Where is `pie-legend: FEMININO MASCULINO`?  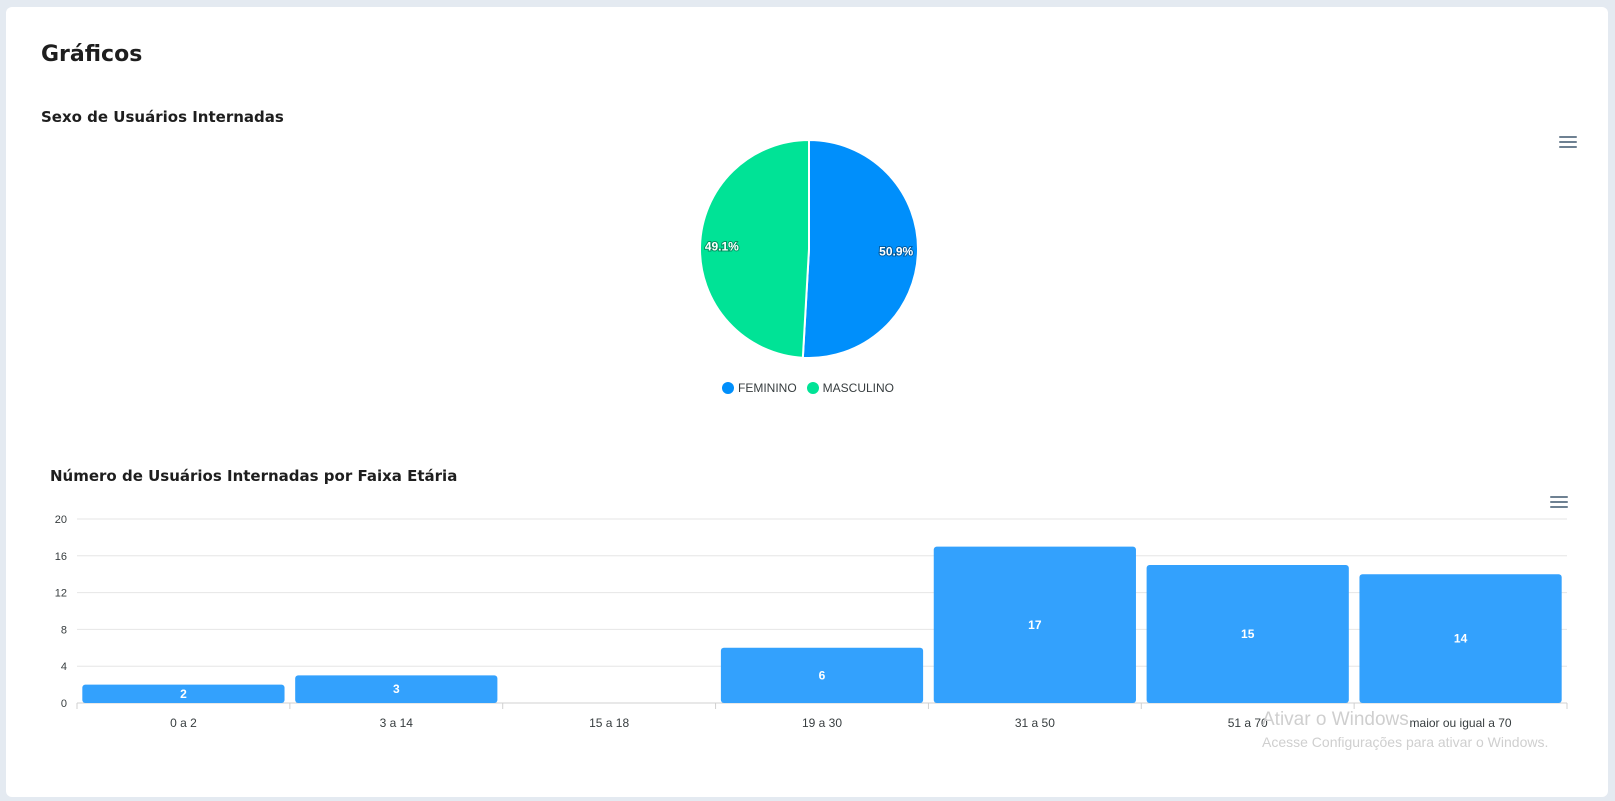
pie-legend: FEMININO MASCULINO is located at coordinates (808, 388).